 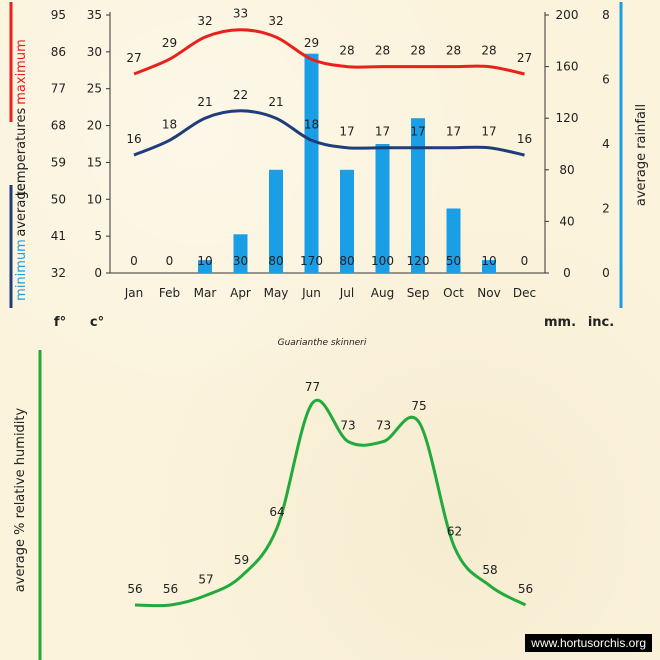 What do you see at coordinates (60, 322) in the screenshot?
I see `unit-fahrenheit: f°` at bounding box center [60, 322].